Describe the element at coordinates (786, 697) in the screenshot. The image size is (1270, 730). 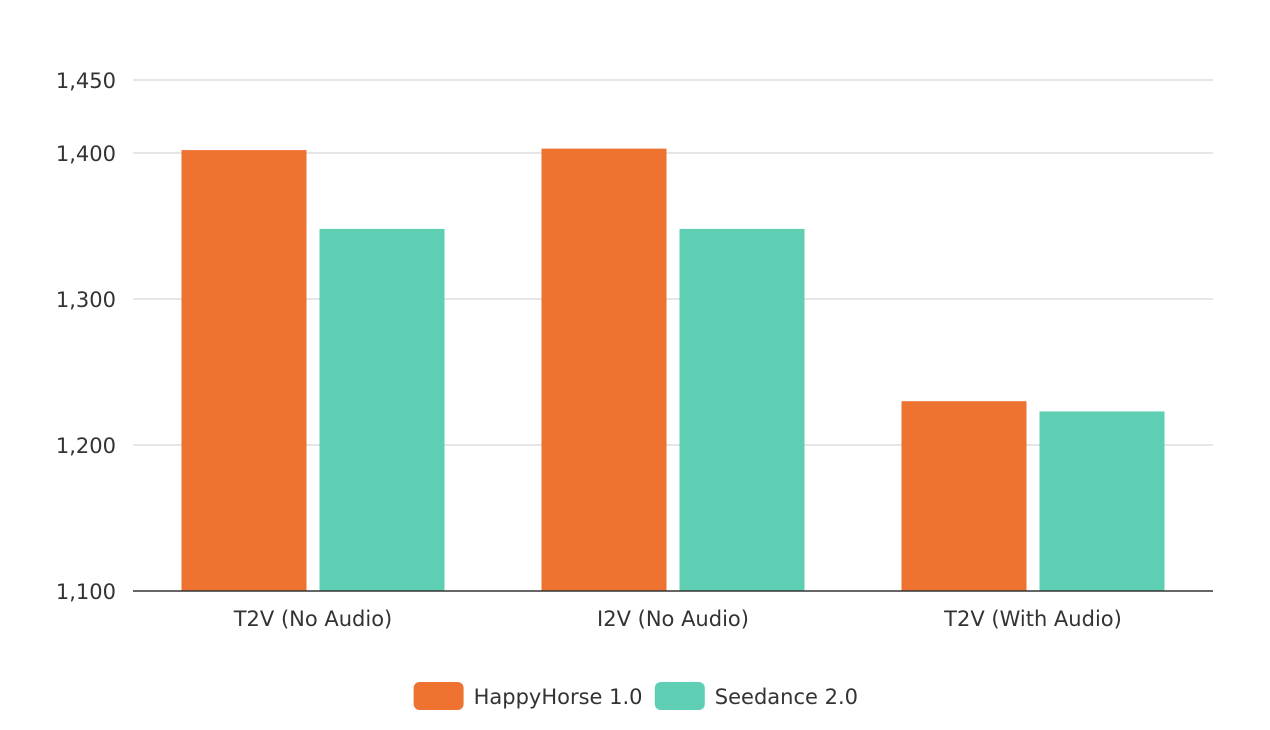
I see `legend-label: Seedance 2.0` at that location.